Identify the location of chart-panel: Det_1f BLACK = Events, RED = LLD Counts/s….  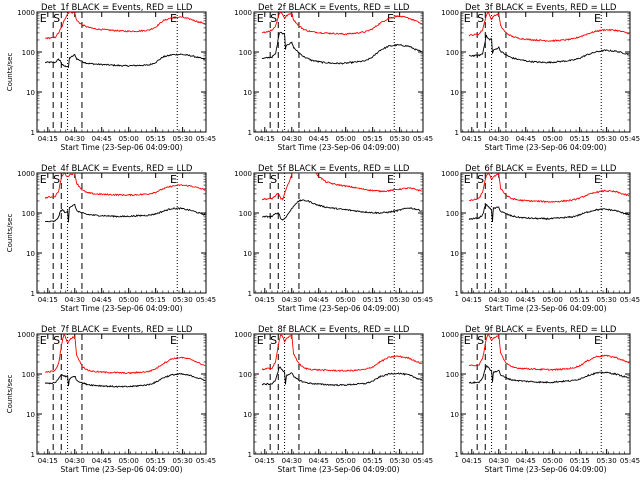
(111, 77).